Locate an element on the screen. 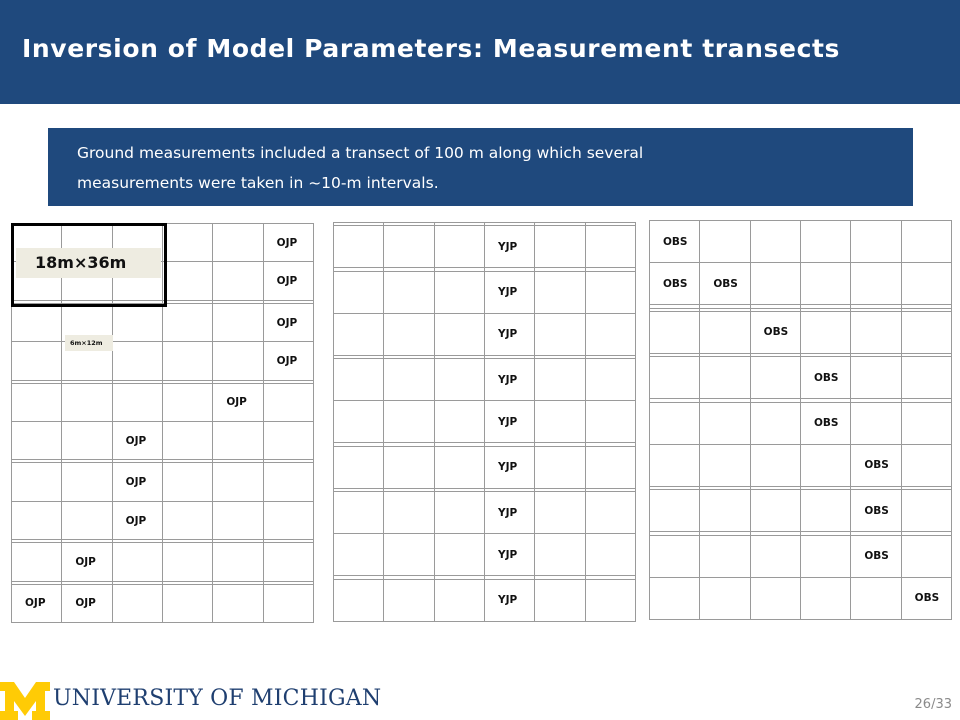 This screenshot has width=960, height=720. block-m-icon is located at coordinates (25, 701).